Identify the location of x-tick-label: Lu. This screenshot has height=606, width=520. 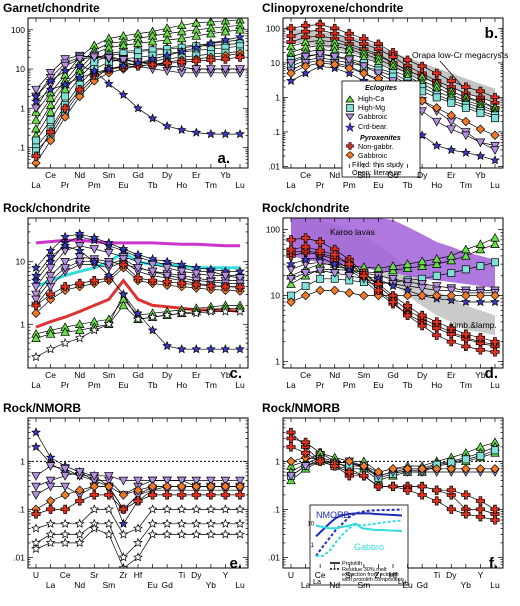
(495, 185).